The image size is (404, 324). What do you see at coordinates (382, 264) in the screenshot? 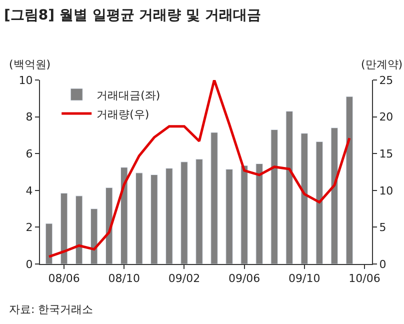
I see `y2-tick-label: 0` at bounding box center [382, 264].